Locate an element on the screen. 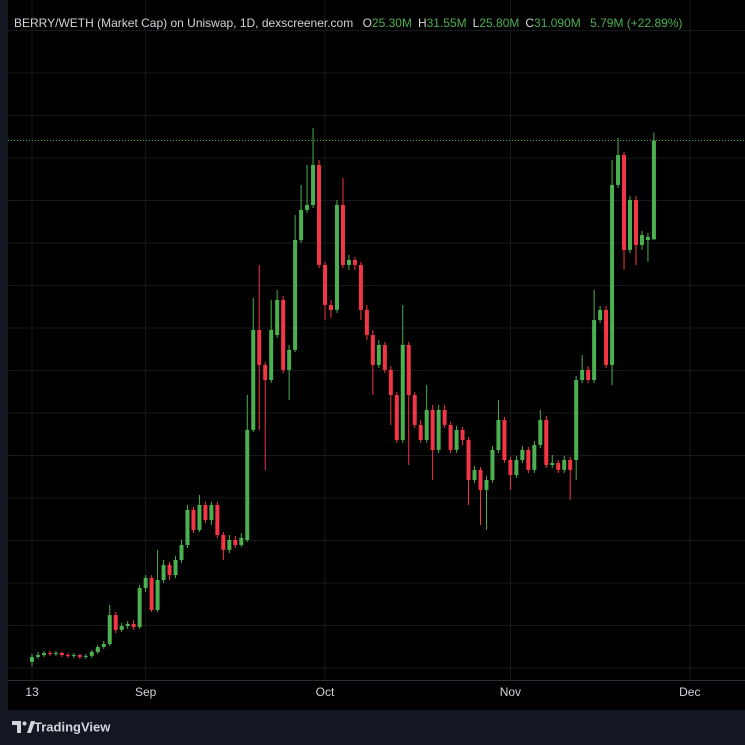 The image size is (745, 745). legend-key: C is located at coordinates (530, 23).